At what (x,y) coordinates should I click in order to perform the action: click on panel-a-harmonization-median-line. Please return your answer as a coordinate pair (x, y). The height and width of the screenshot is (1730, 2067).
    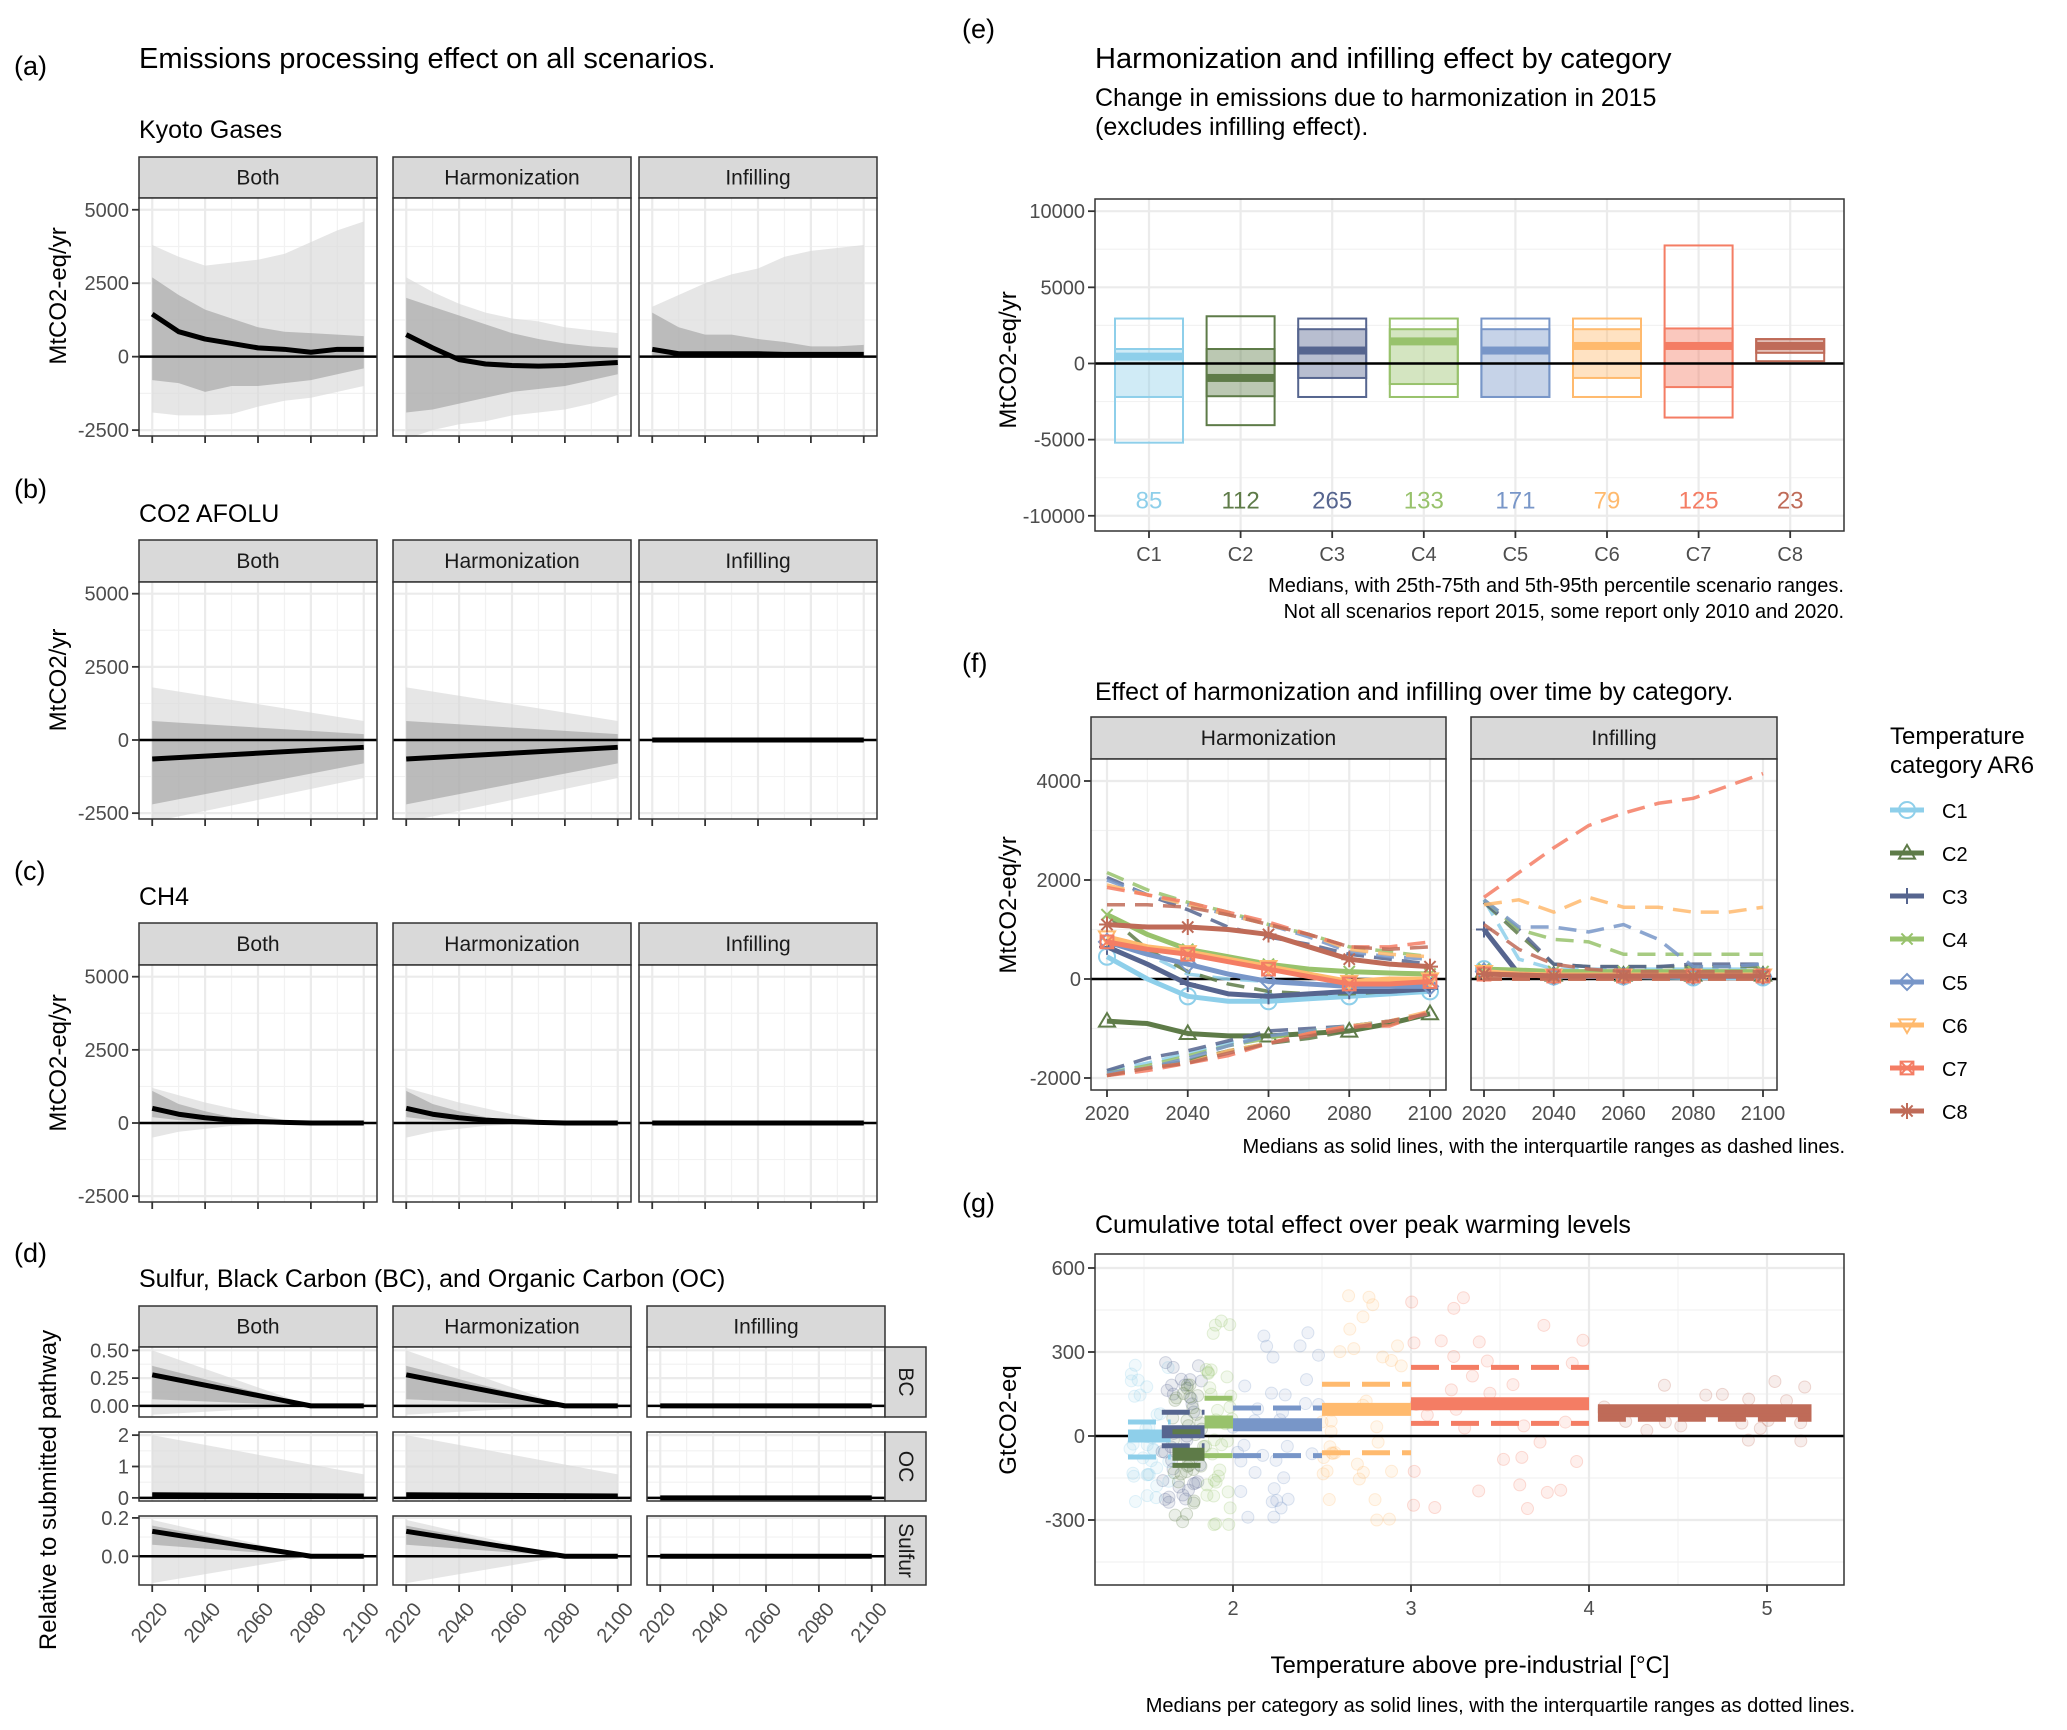
    Looking at the image, I should click on (511, 350).